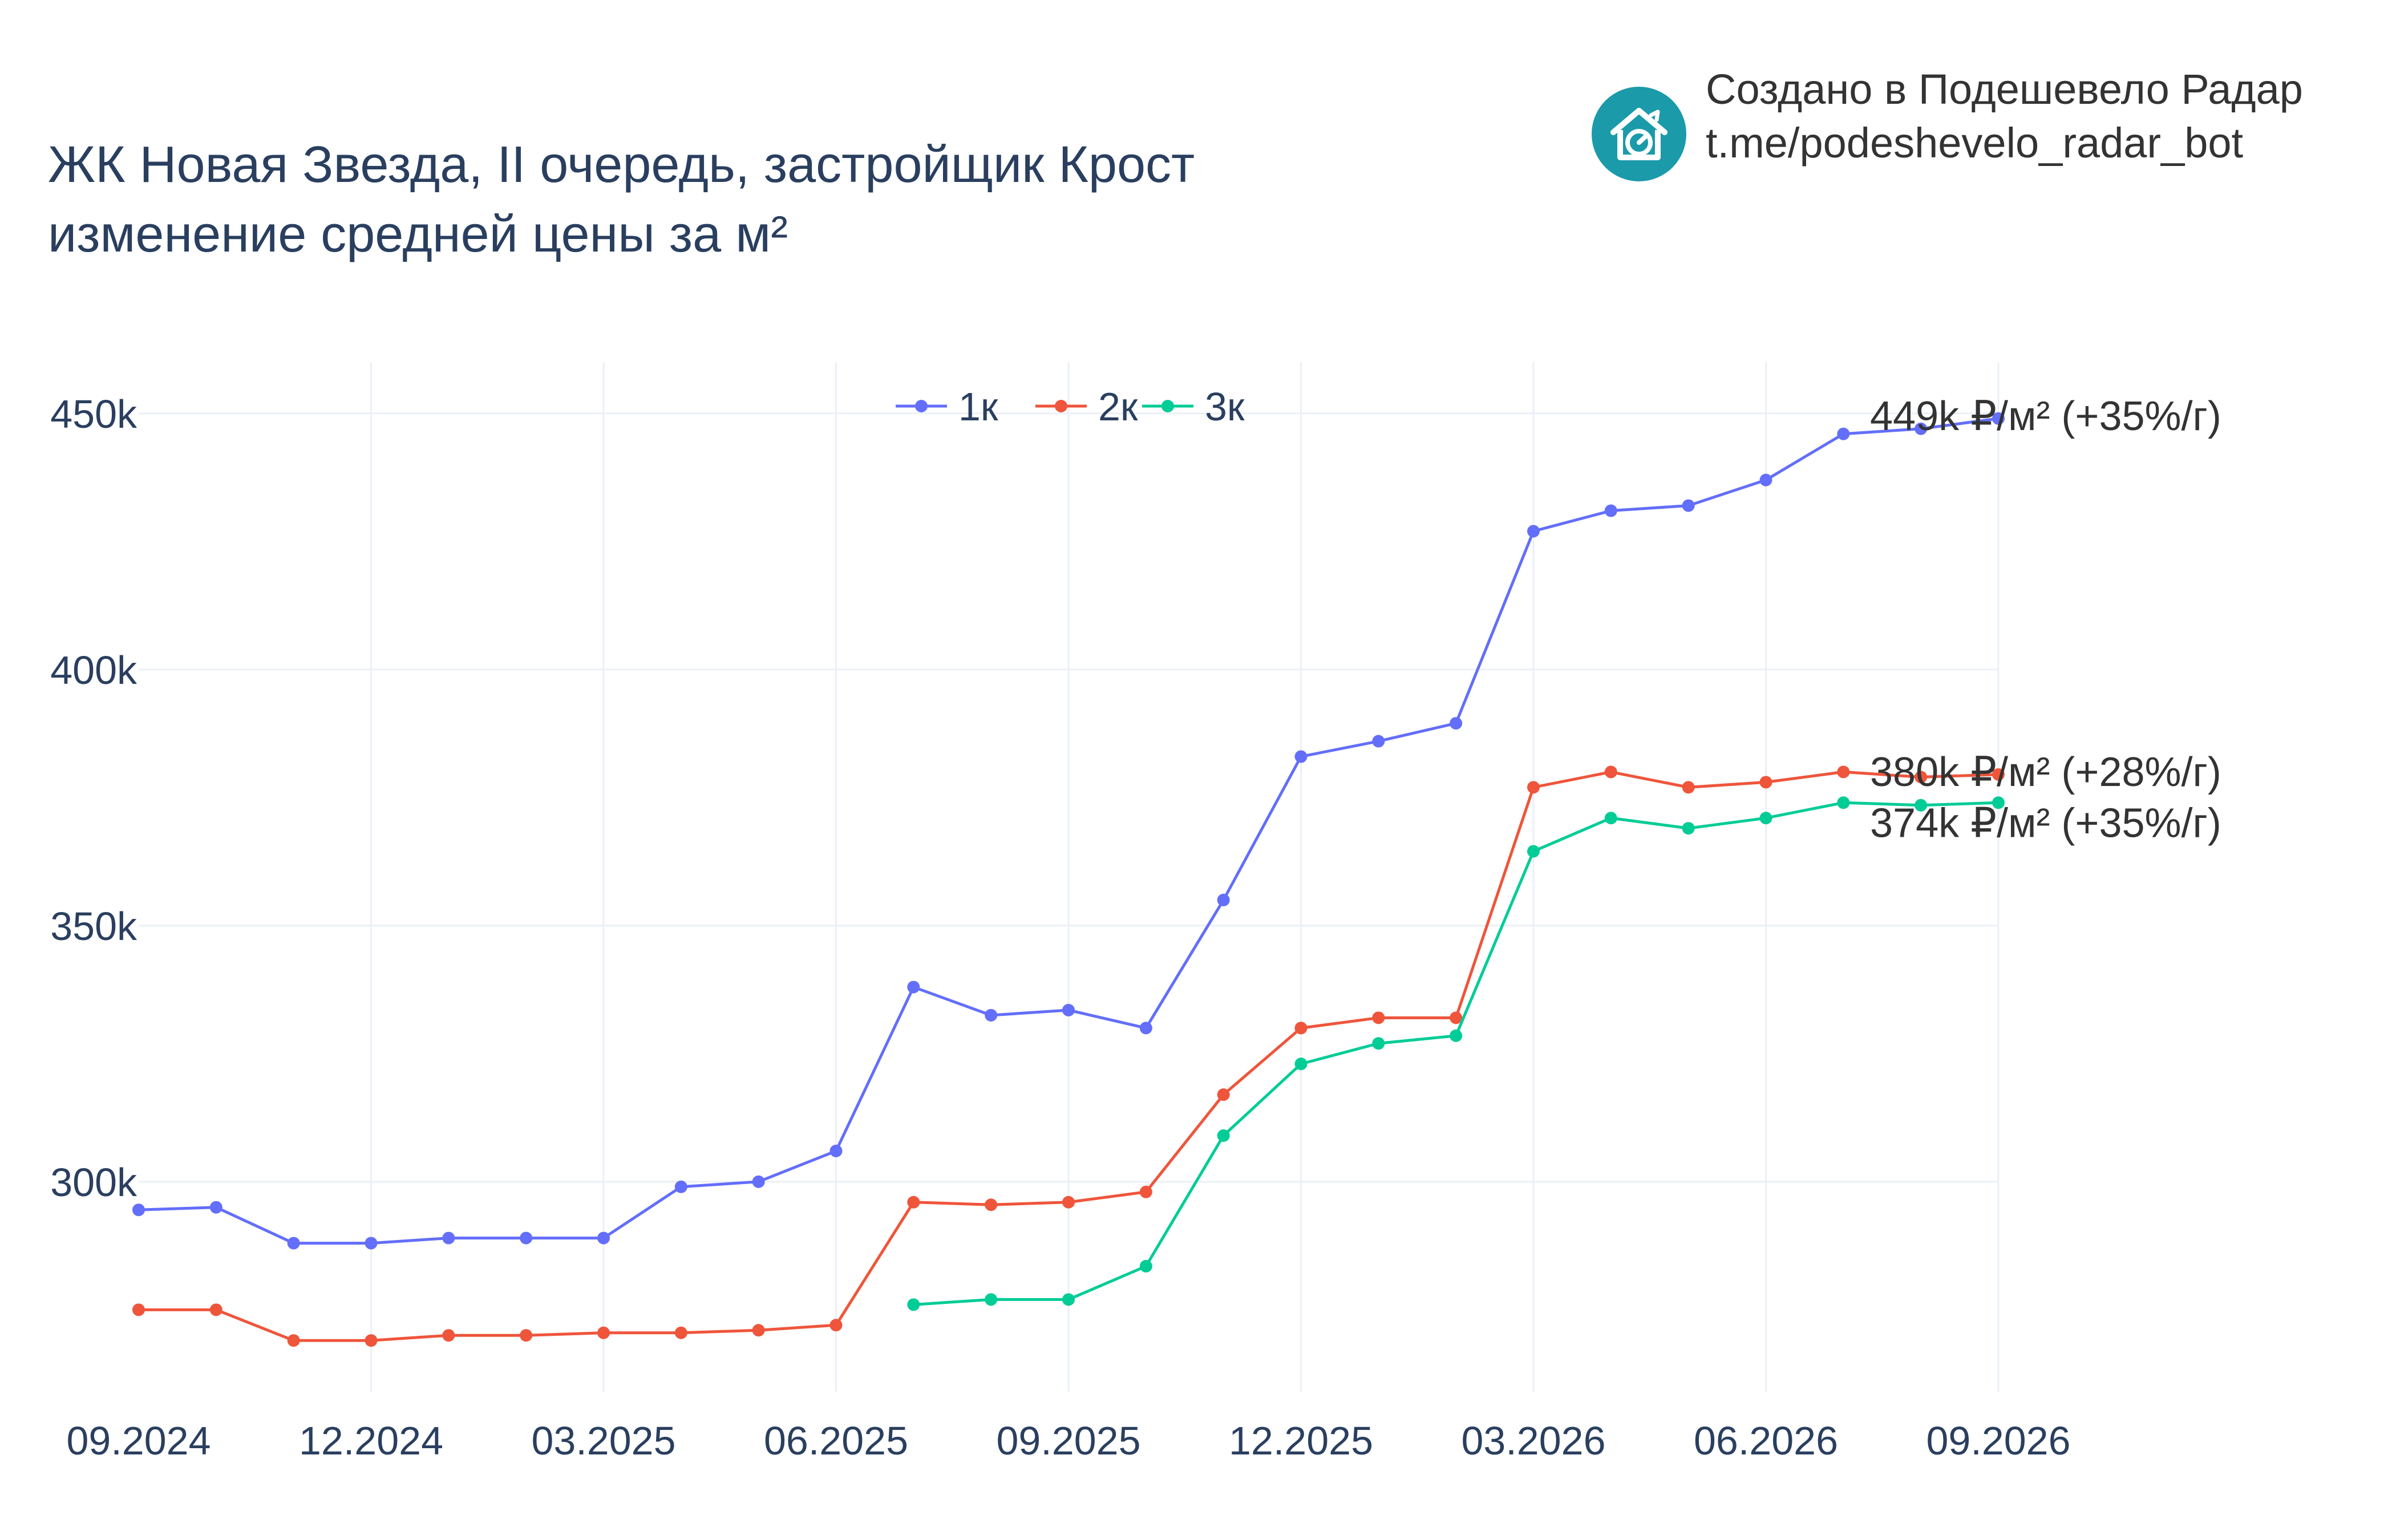  Describe the element at coordinates (371, 1441) in the screenshot. I see `x-tick-label: 12.2024` at that location.